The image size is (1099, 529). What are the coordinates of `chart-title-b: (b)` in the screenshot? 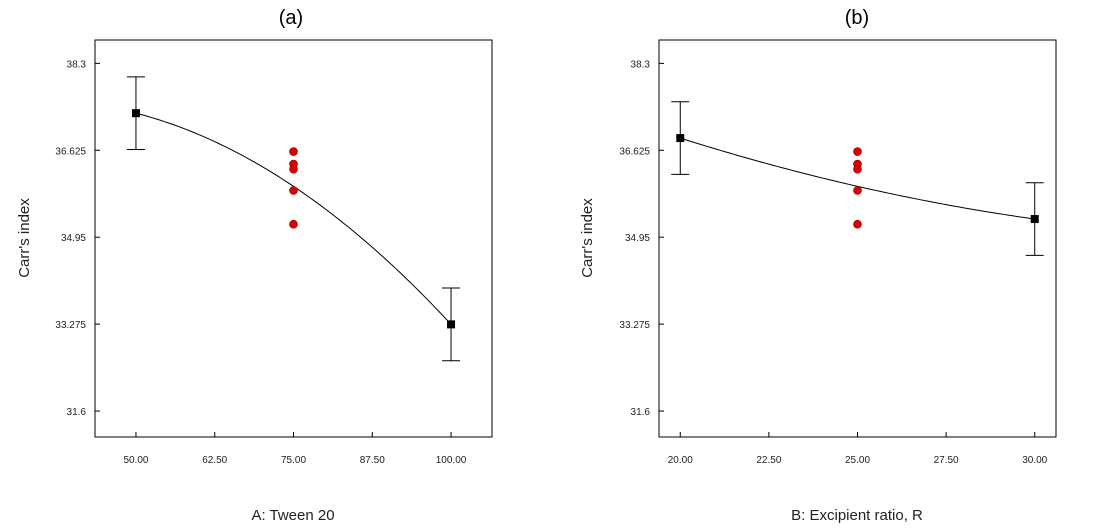 It's located at (857, 18).